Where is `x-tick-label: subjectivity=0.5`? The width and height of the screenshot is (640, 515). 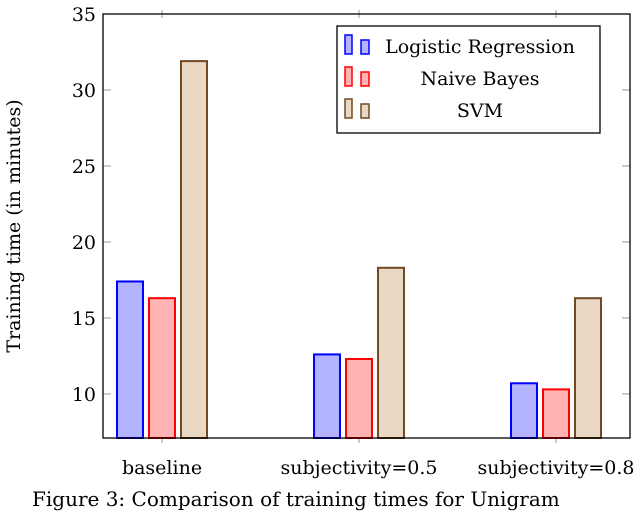
x-tick-label: subjectivity=0.5 is located at coordinates (359, 468).